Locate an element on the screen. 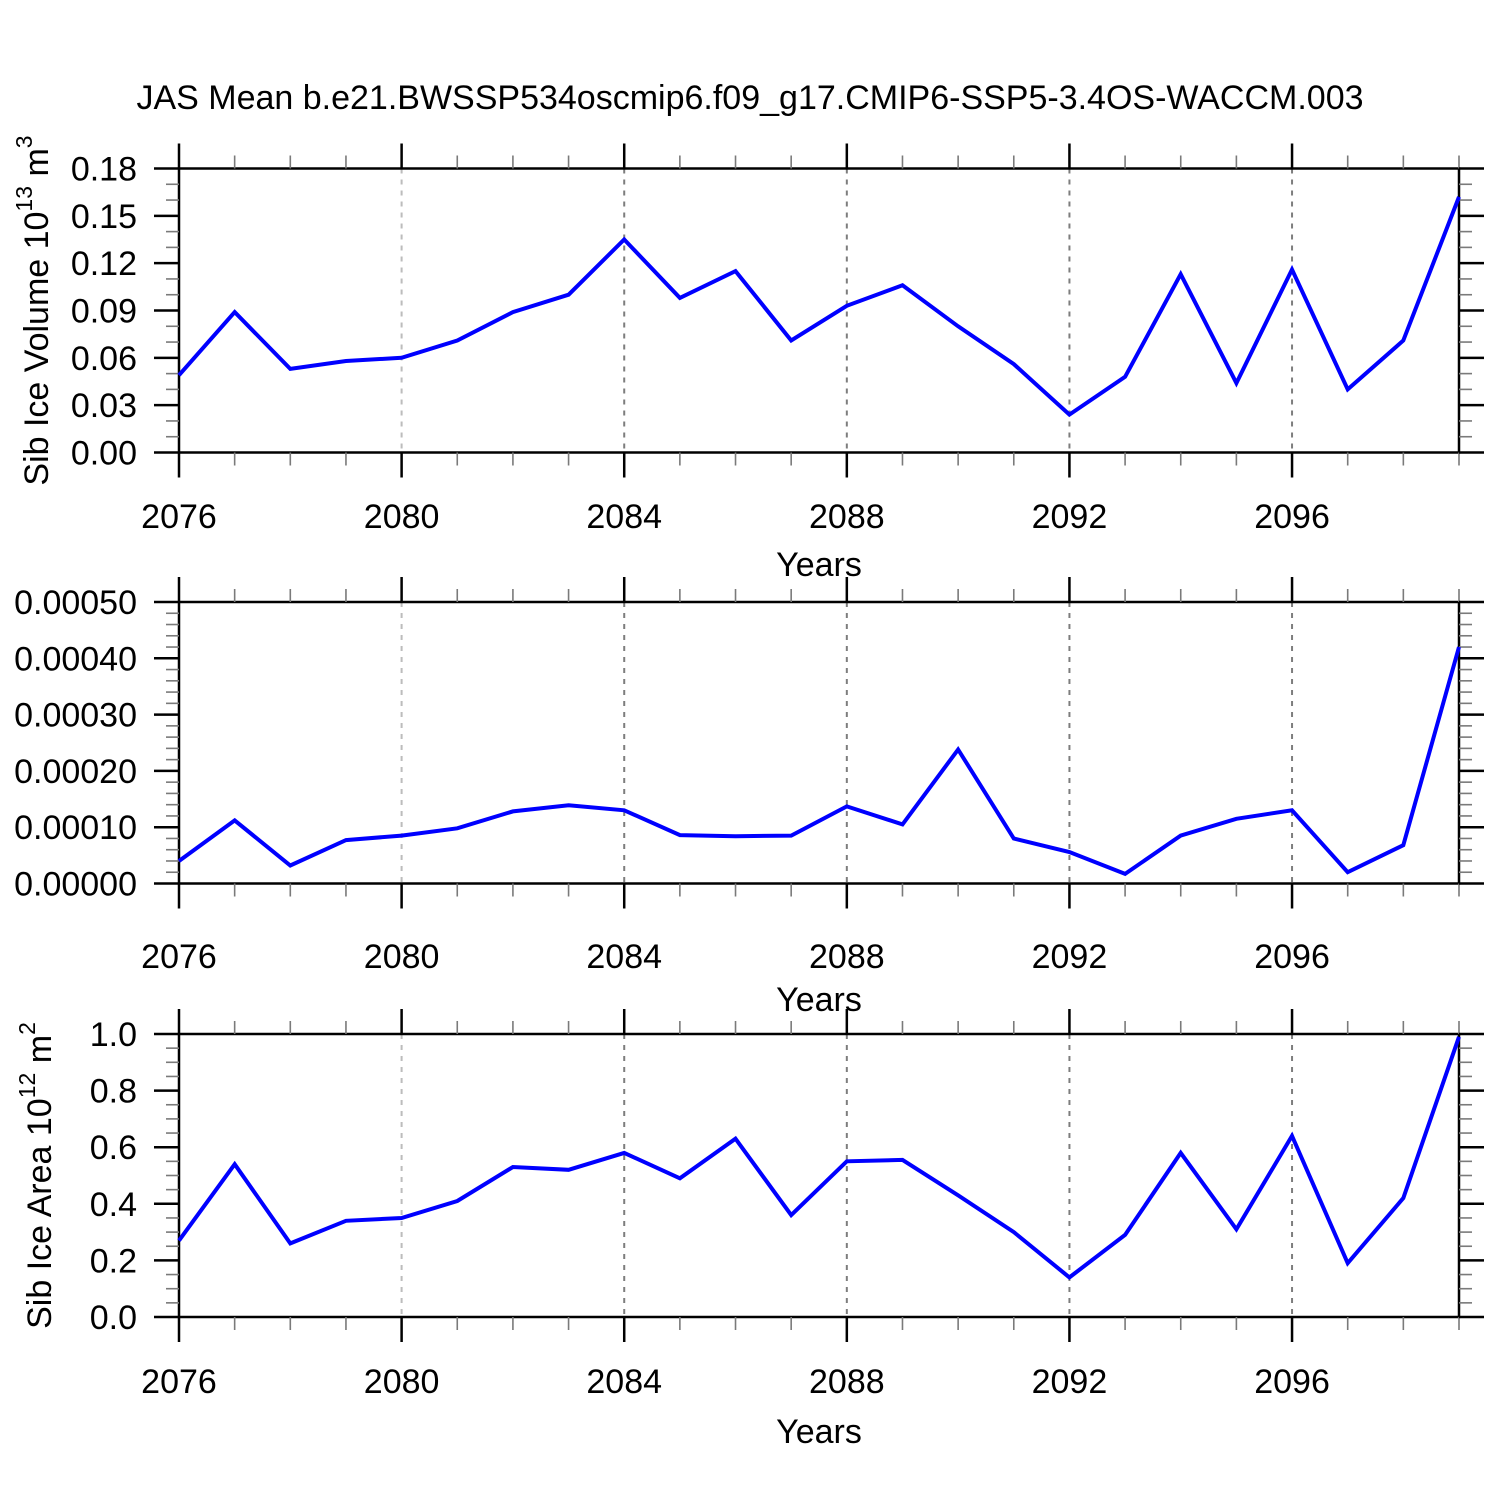  y-axis-title-text: Sib Ice Volume 10 is located at coordinates (37, 349).